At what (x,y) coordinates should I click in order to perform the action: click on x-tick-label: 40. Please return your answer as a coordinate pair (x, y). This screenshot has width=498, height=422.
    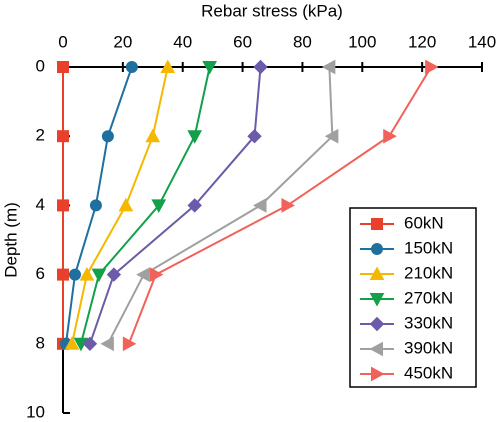
    Looking at the image, I should click on (182, 41).